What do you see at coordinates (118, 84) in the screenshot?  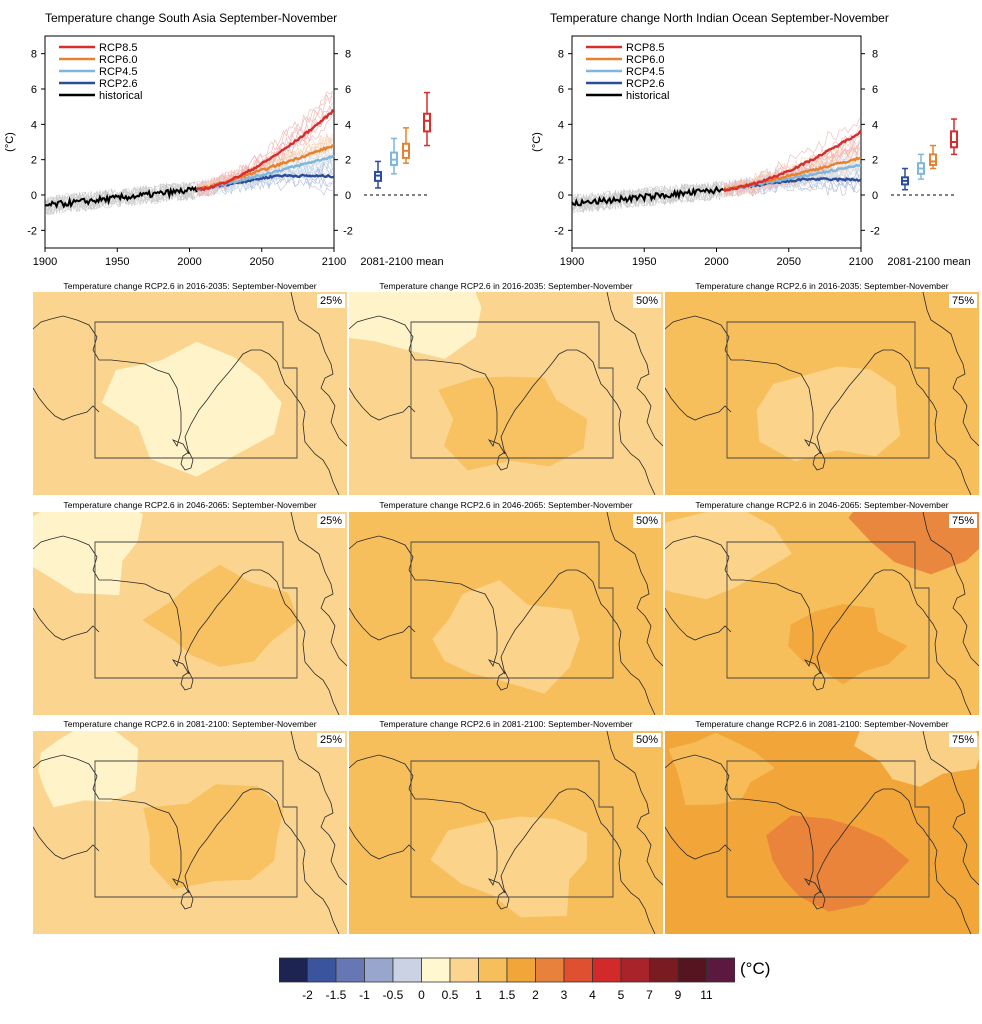 I see `legend-label: RCP2.6` at bounding box center [118, 84].